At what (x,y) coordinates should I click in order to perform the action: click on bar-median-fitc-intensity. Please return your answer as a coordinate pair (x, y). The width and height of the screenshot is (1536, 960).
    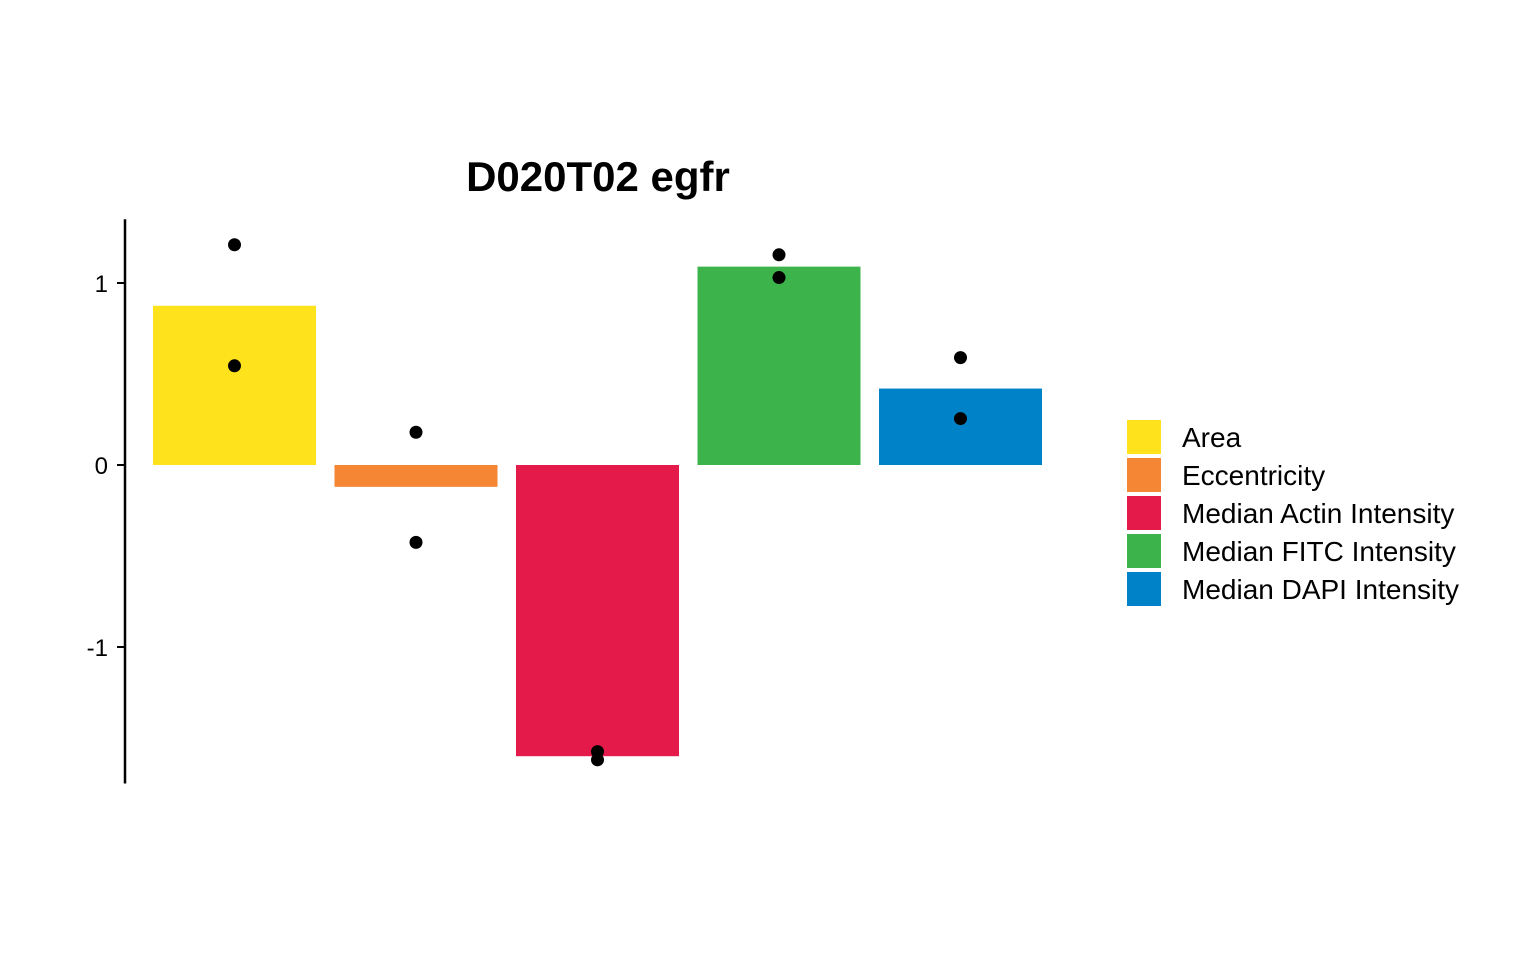
    Looking at the image, I should click on (779, 365).